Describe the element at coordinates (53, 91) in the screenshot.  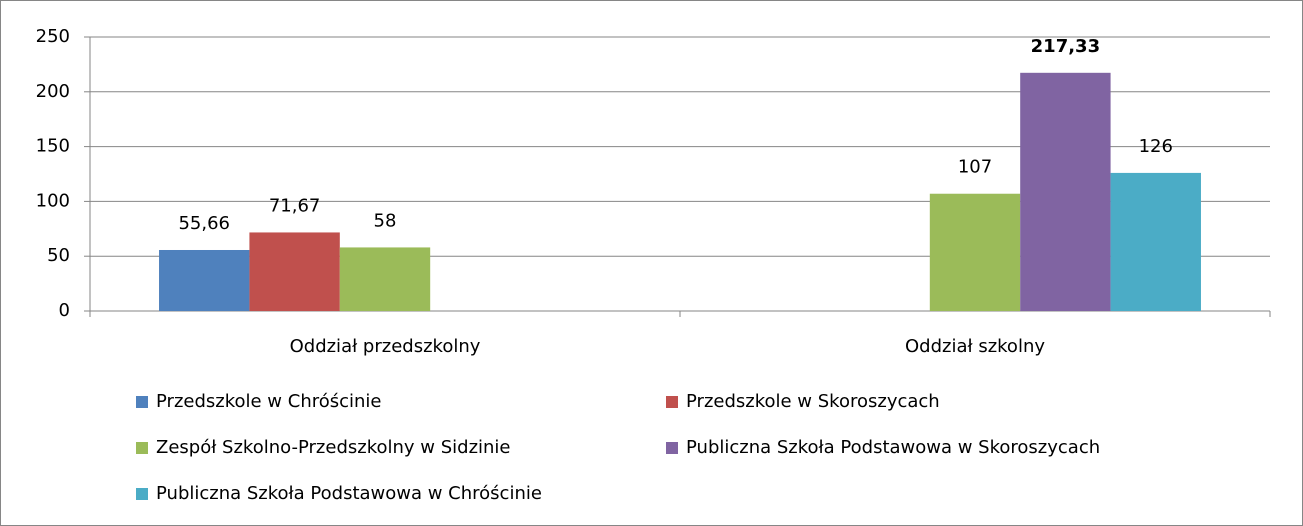
I see `y-tick-label: 200` at that location.